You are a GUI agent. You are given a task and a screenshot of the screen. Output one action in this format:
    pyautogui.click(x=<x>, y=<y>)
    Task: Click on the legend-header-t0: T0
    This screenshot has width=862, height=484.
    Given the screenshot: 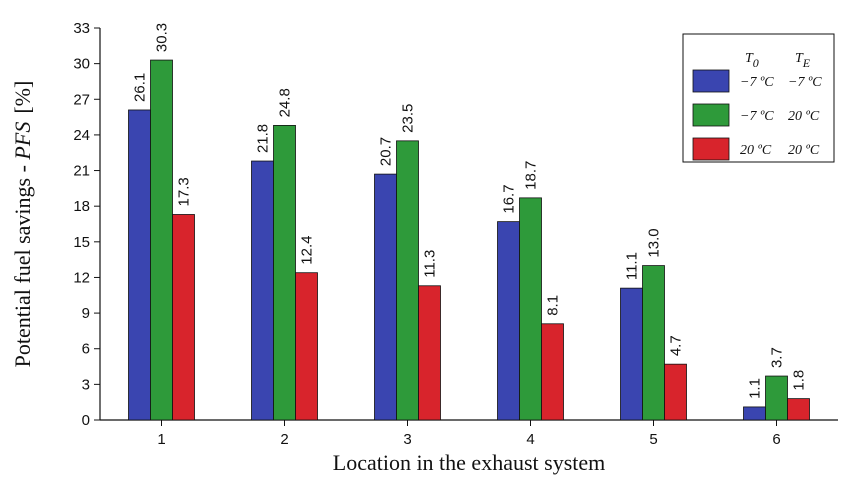 What is the action you would take?
    pyautogui.click(x=752, y=60)
    